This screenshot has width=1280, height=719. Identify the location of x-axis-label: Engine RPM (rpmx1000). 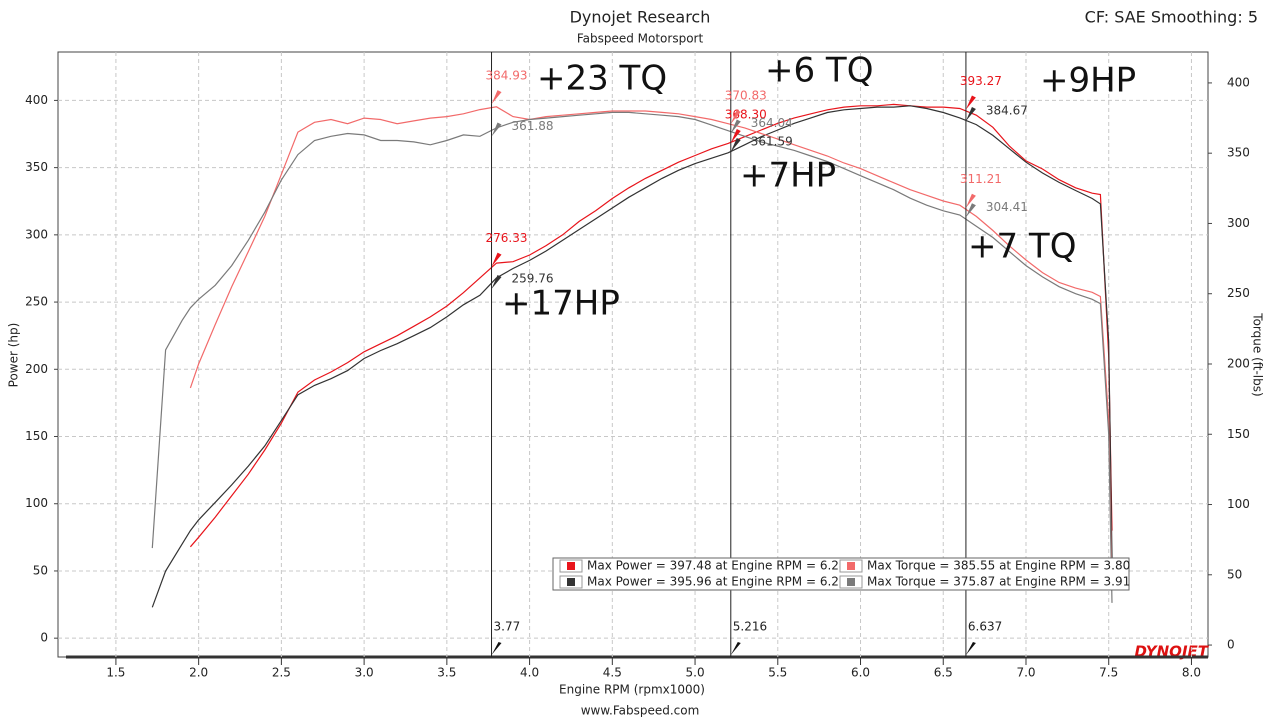
(632, 690).